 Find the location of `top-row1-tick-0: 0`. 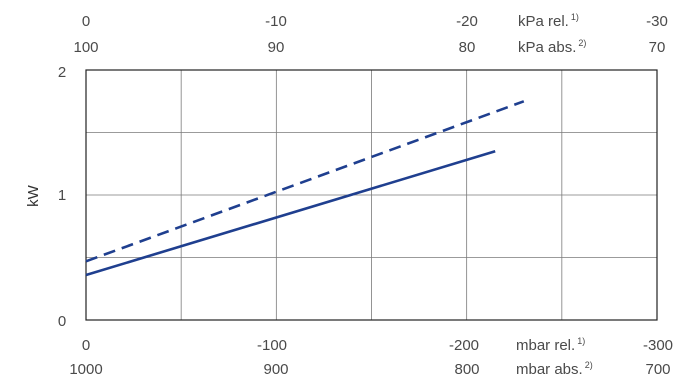

top-row1-tick-0: 0 is located at coordinates (86, 21).